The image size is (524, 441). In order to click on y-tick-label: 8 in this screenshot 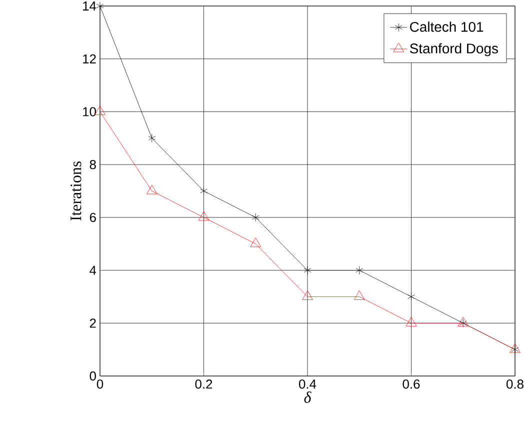, I will do `click(93, 165)`.